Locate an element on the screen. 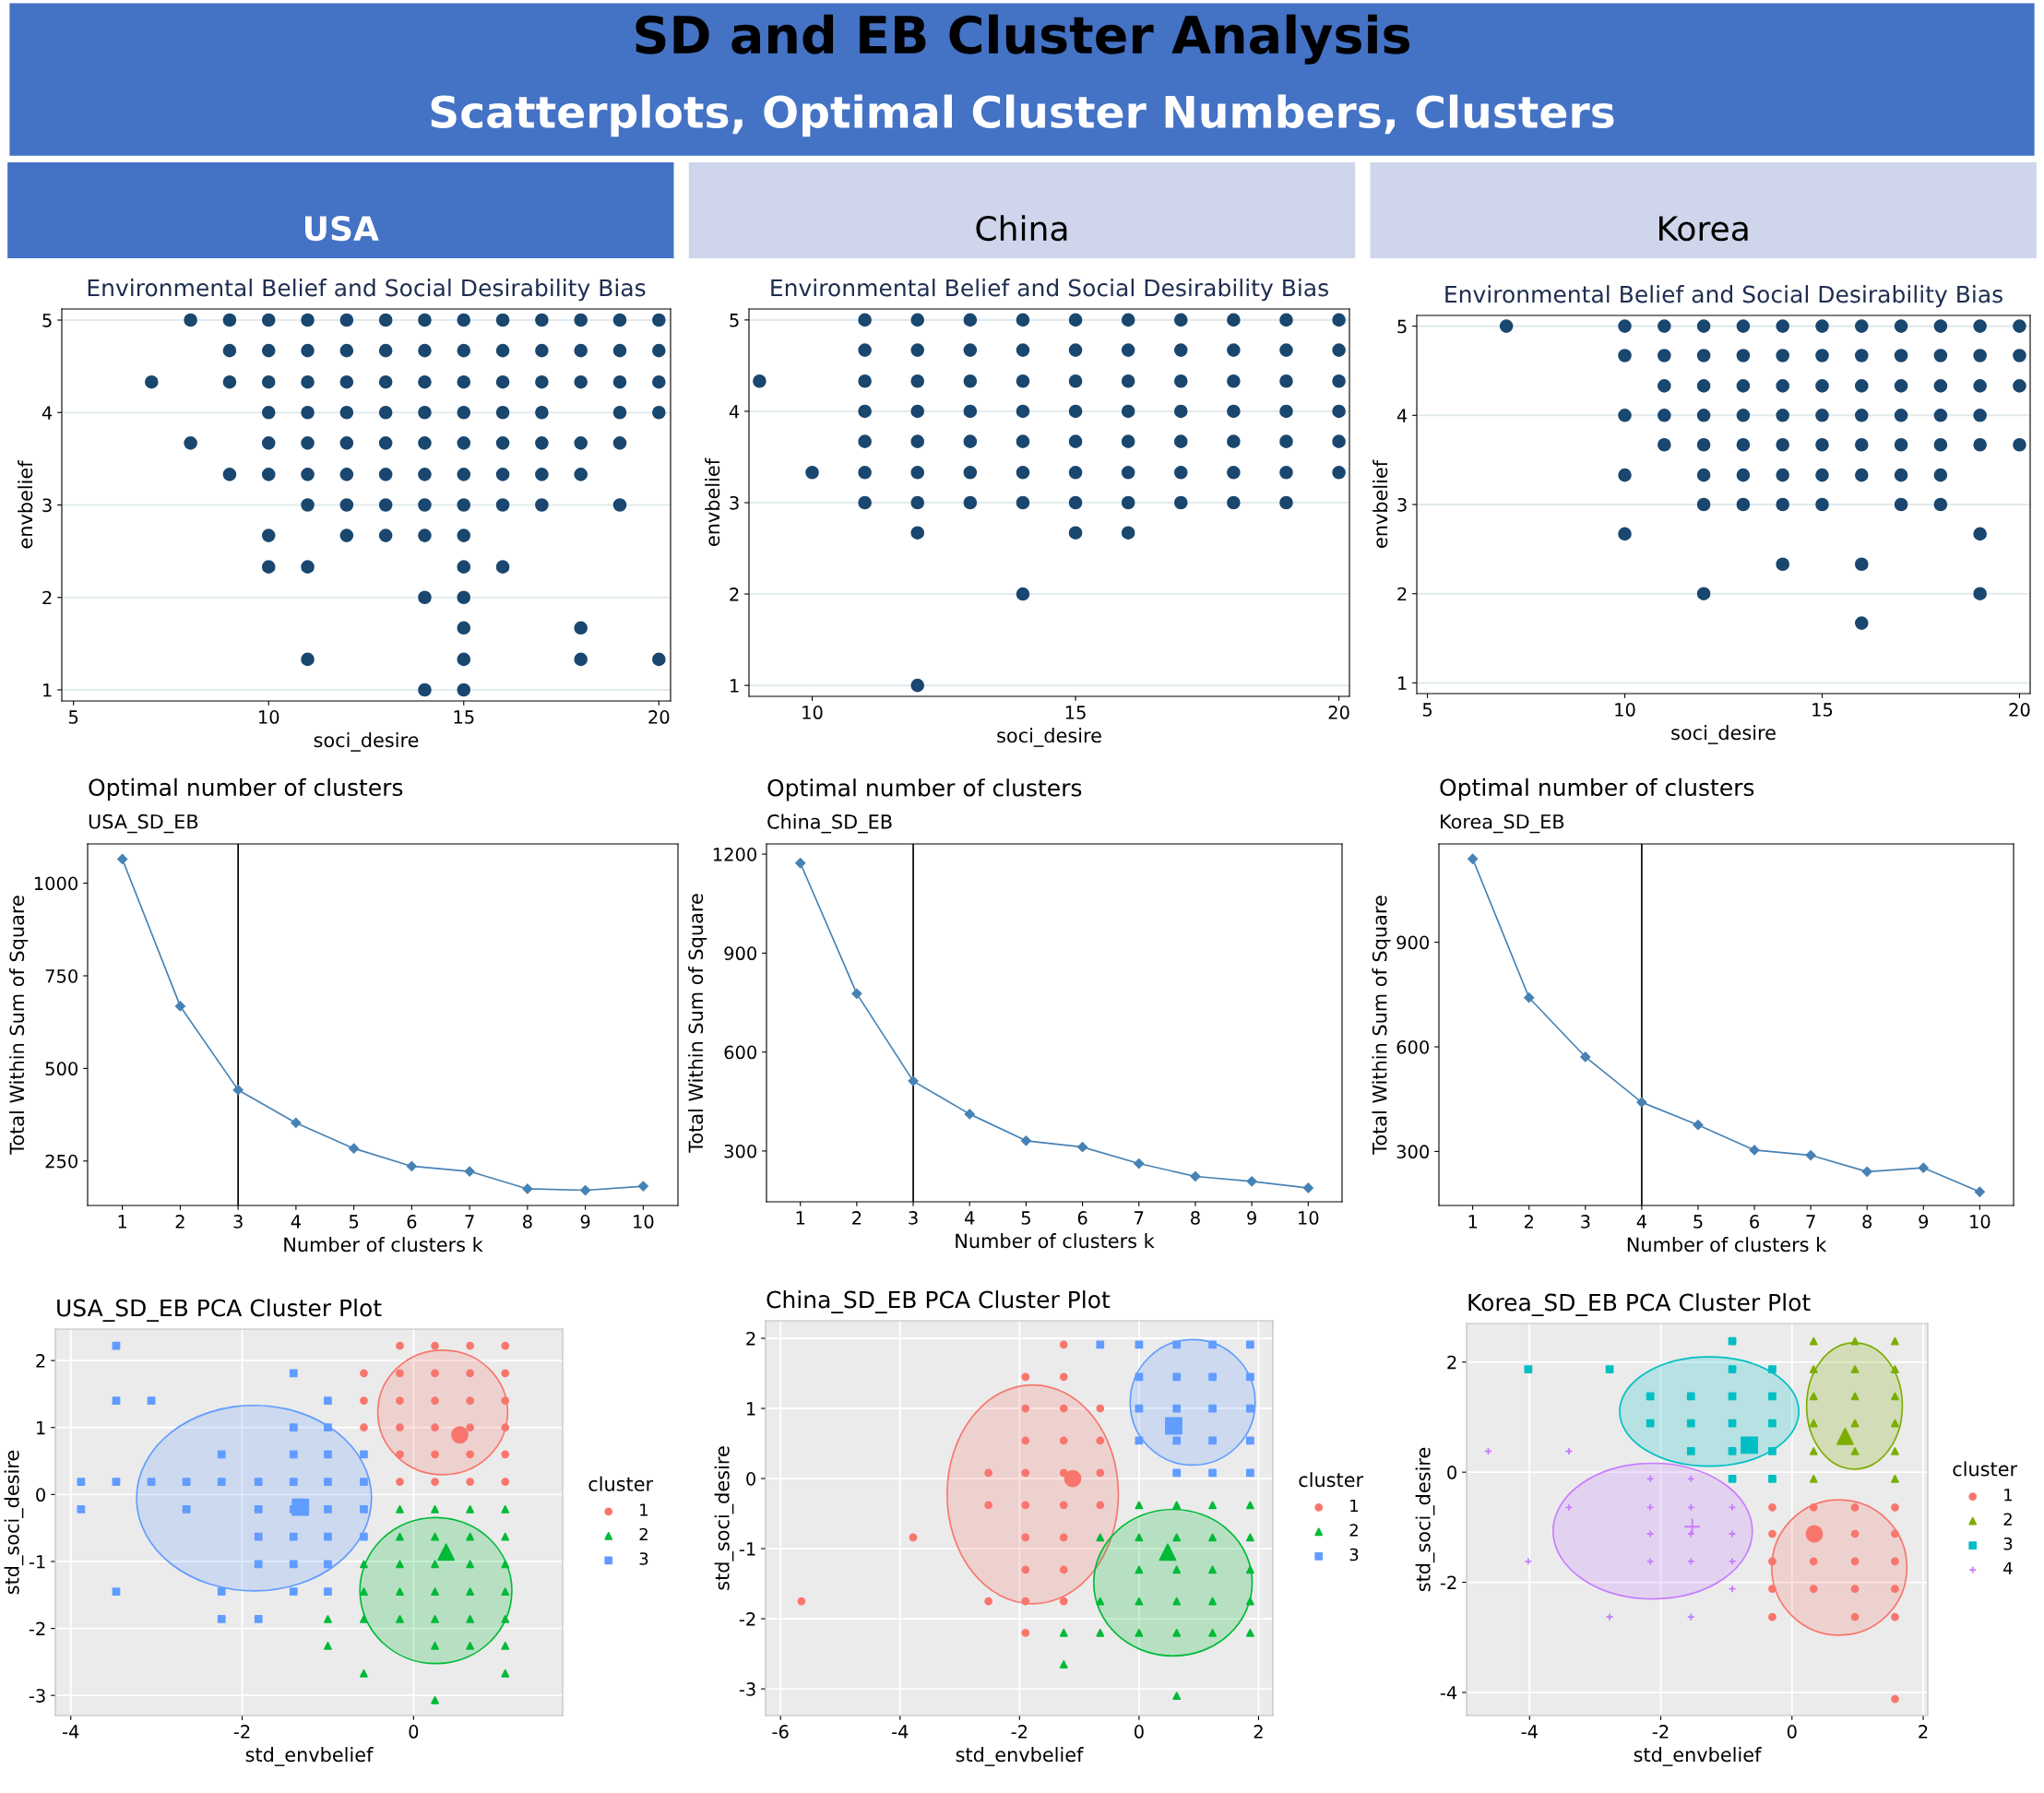  x-tick-label: 8 is located at coordinates (1196, 1218).